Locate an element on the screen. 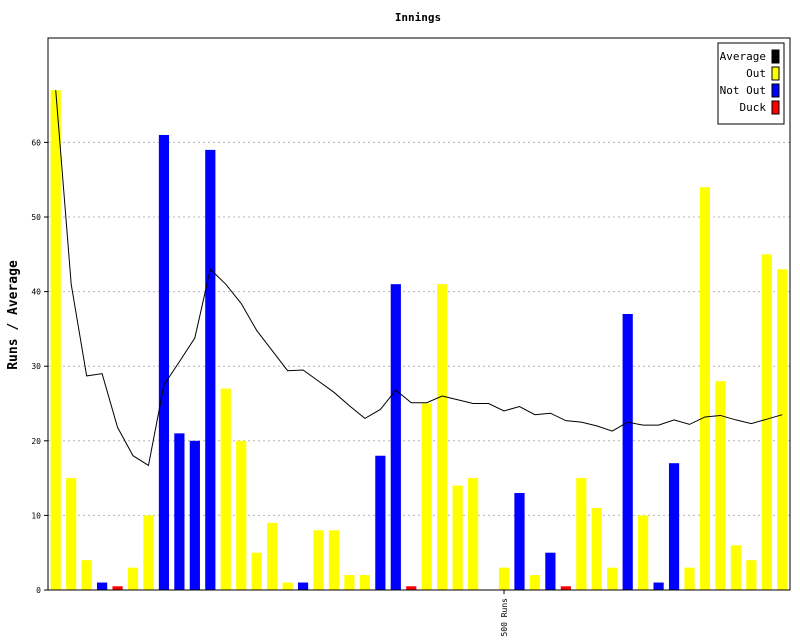 The width and height of the screenshot is (800, 640). y-tick-label: 30 is located at coordinates (36, 366).